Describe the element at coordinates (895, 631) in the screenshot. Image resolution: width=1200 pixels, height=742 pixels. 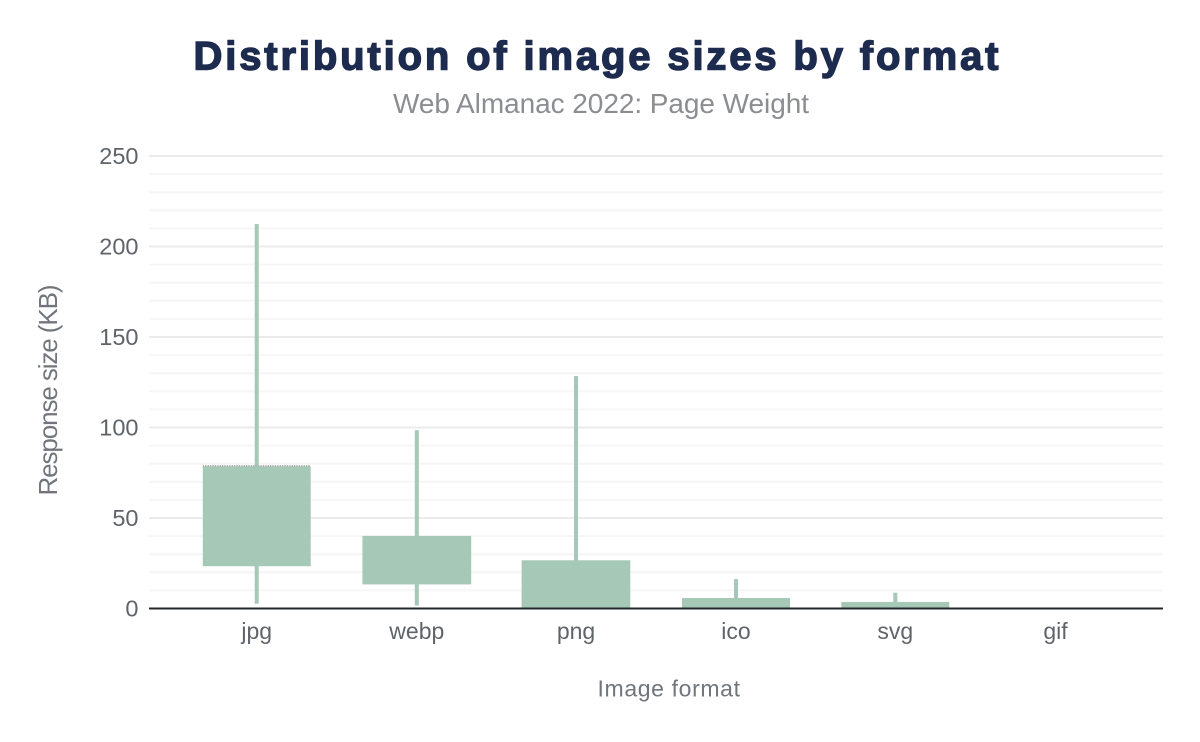
I see `svg-text: svg` at that location.